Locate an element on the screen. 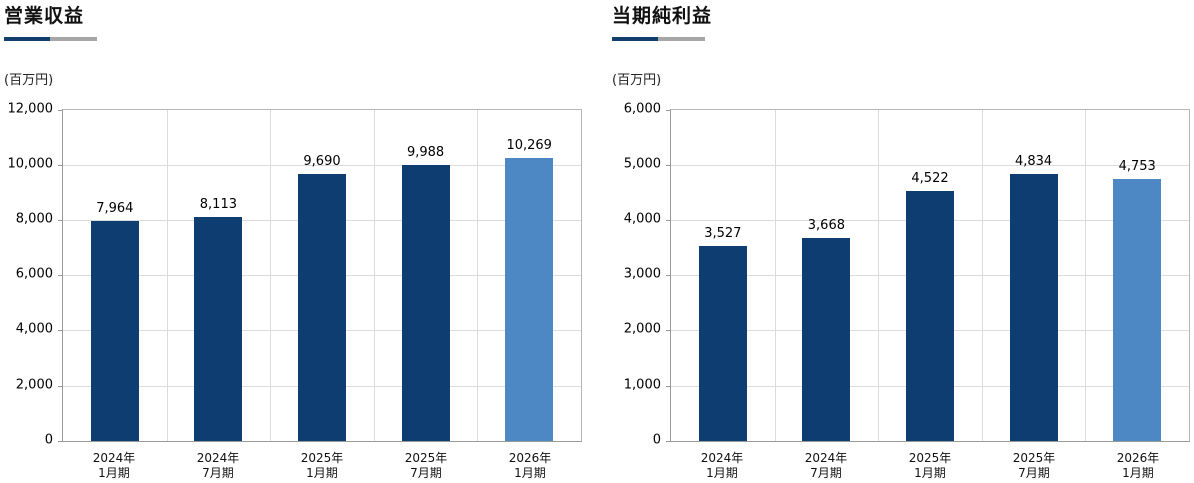 This screenshot has width=1194, height=483. bar-value-label: 9,988 is located at coordinates (425, 153).